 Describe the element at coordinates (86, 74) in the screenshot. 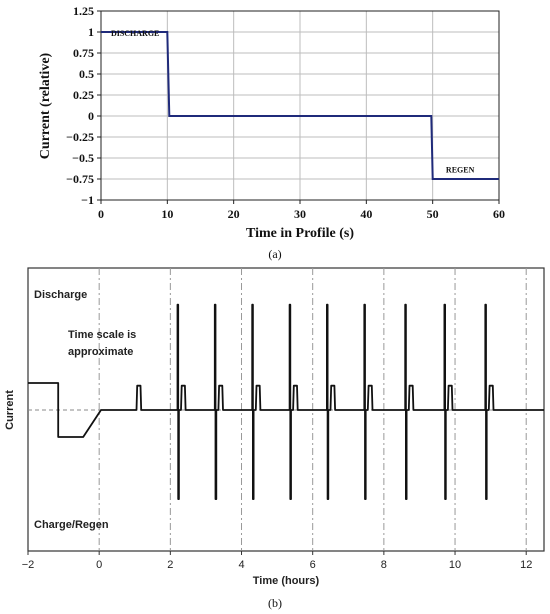

I see `chart-a-y-tick-label: 0.5` at that location.